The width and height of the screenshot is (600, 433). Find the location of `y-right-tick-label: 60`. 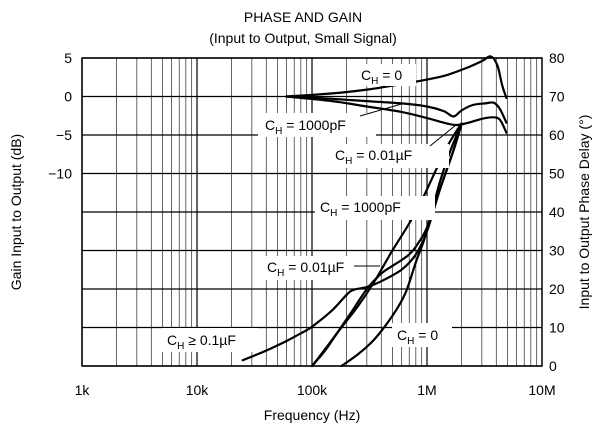

y-right-tick-label: 60 is located at coordinates (557, 135).